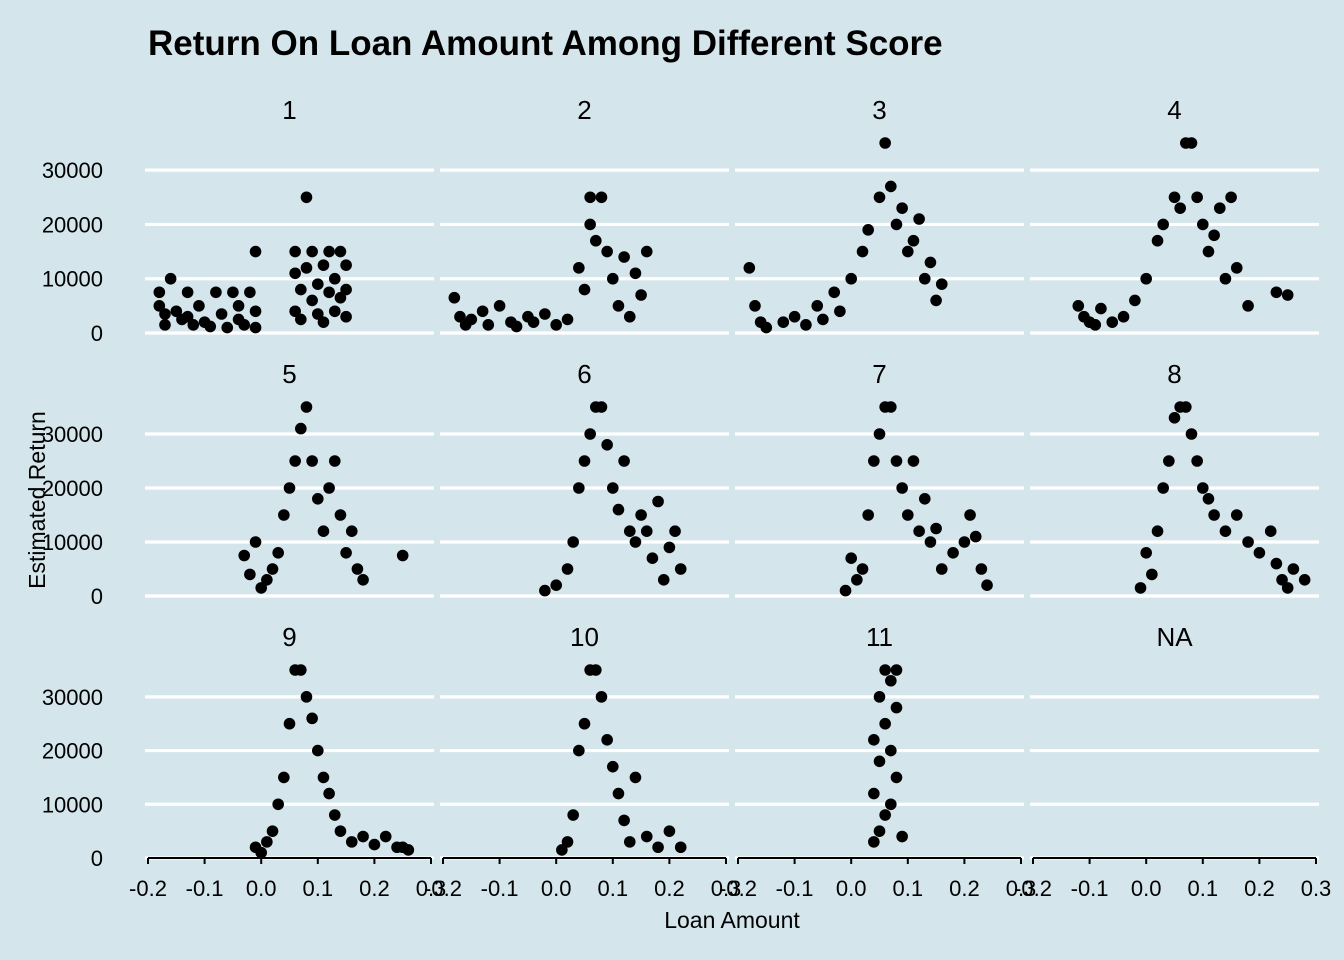  What do you see at coordinates (732, 920) in the screenshot?
I see `x-axis-title: Loan Amount` at bounding box center [732, 920].